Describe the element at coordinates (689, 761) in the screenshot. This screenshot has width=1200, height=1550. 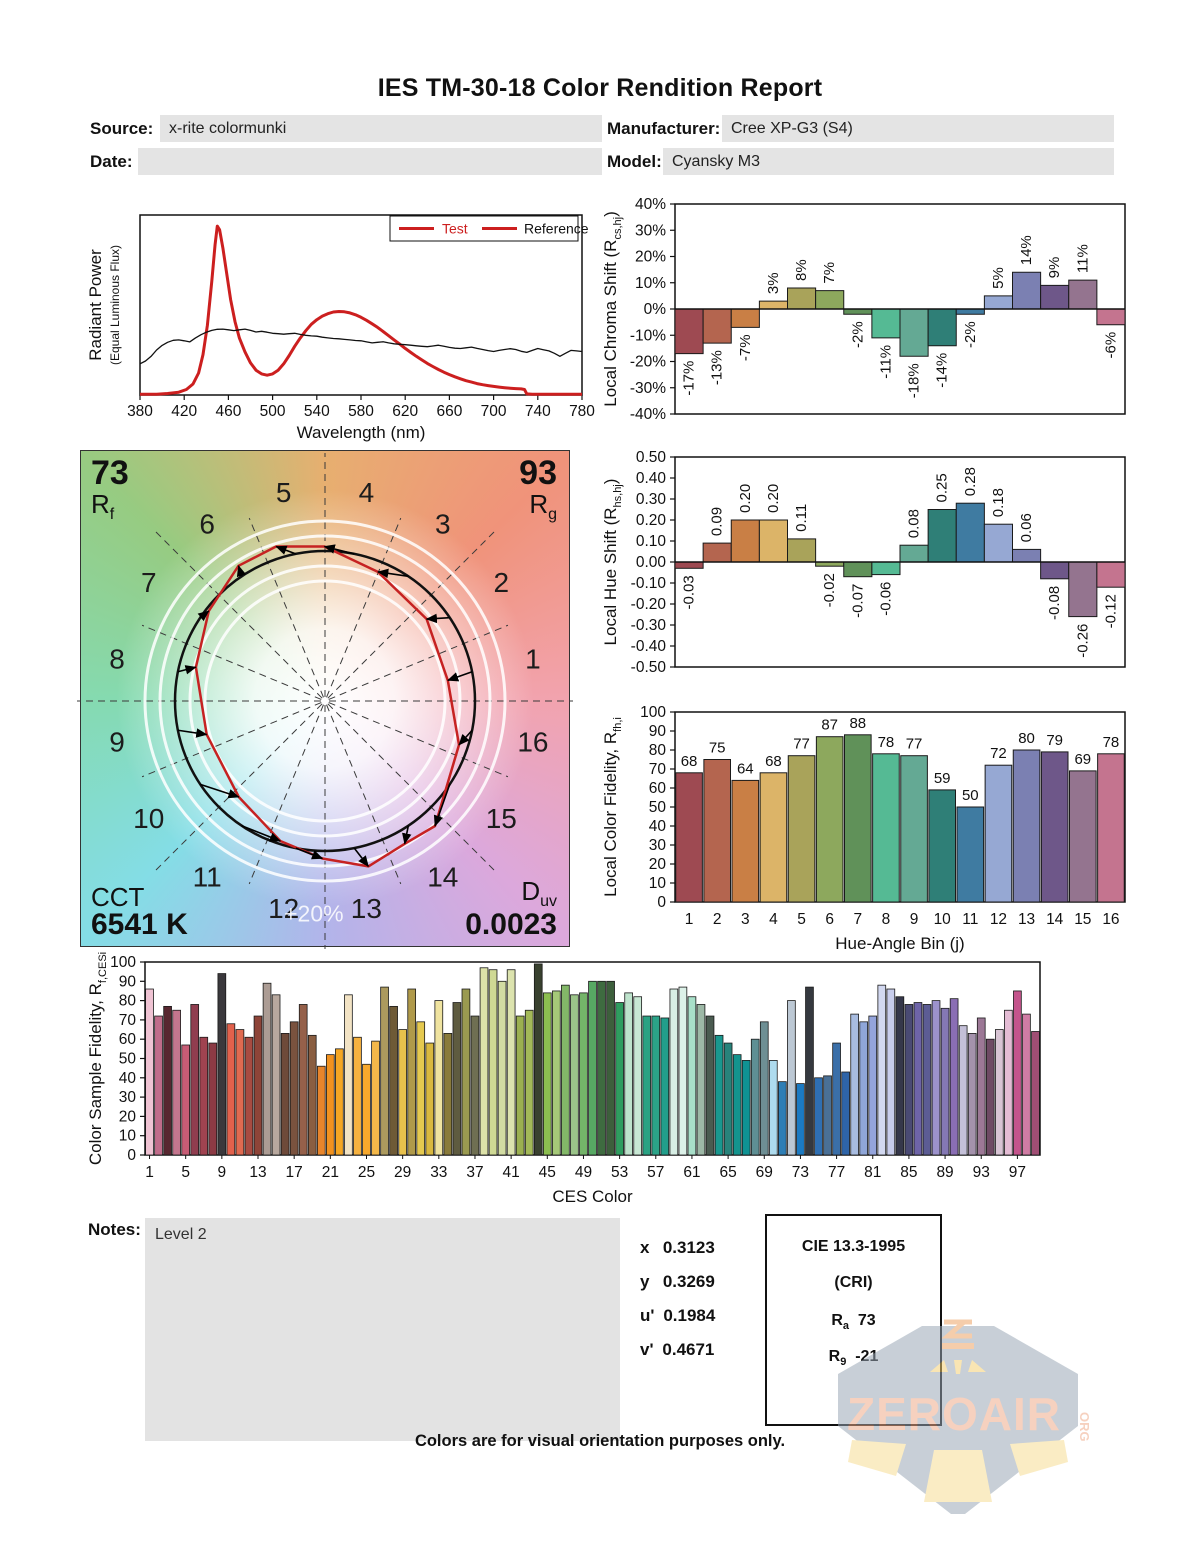
I see `bar-value-label: 68` at that location.